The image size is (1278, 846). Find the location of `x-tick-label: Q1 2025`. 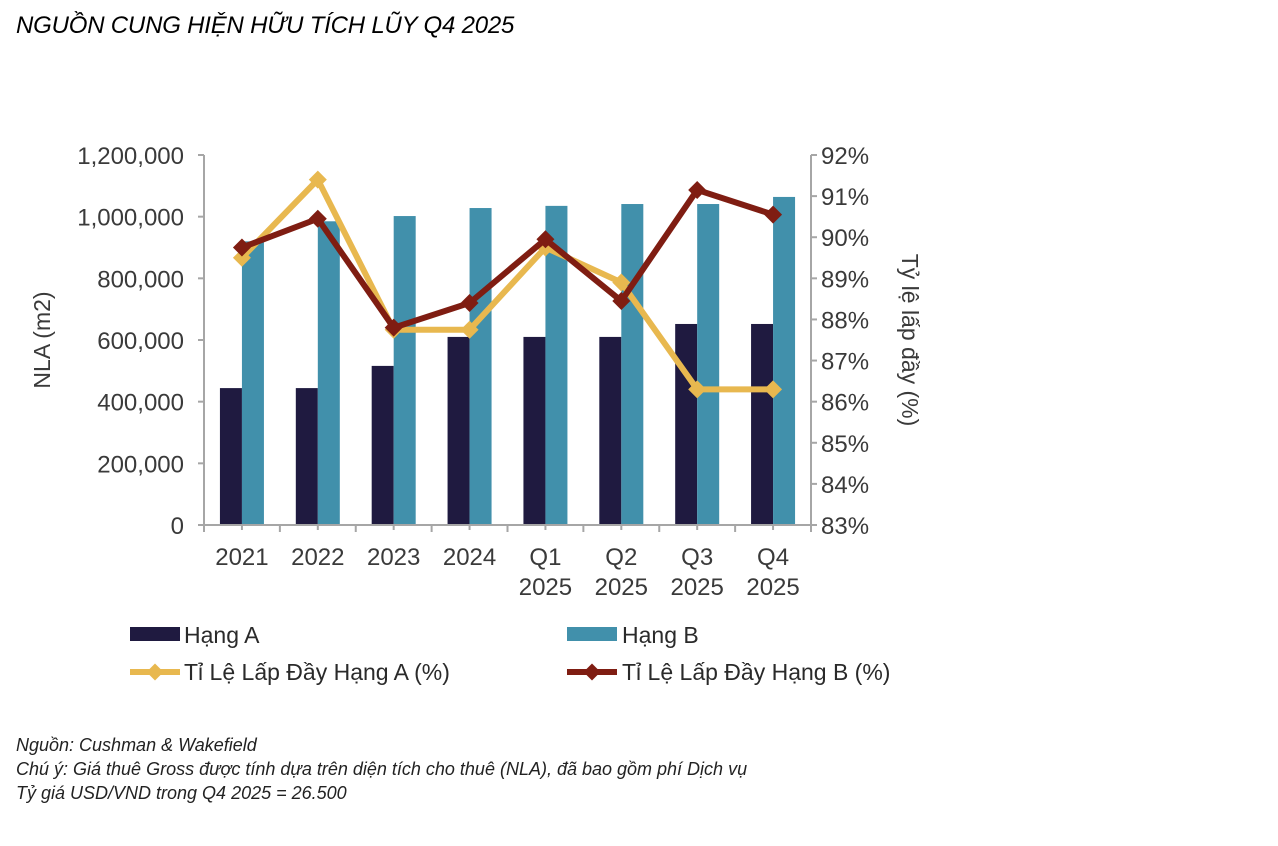

x-tick-label: Q1 2025 is located at coordinates (545, 572).